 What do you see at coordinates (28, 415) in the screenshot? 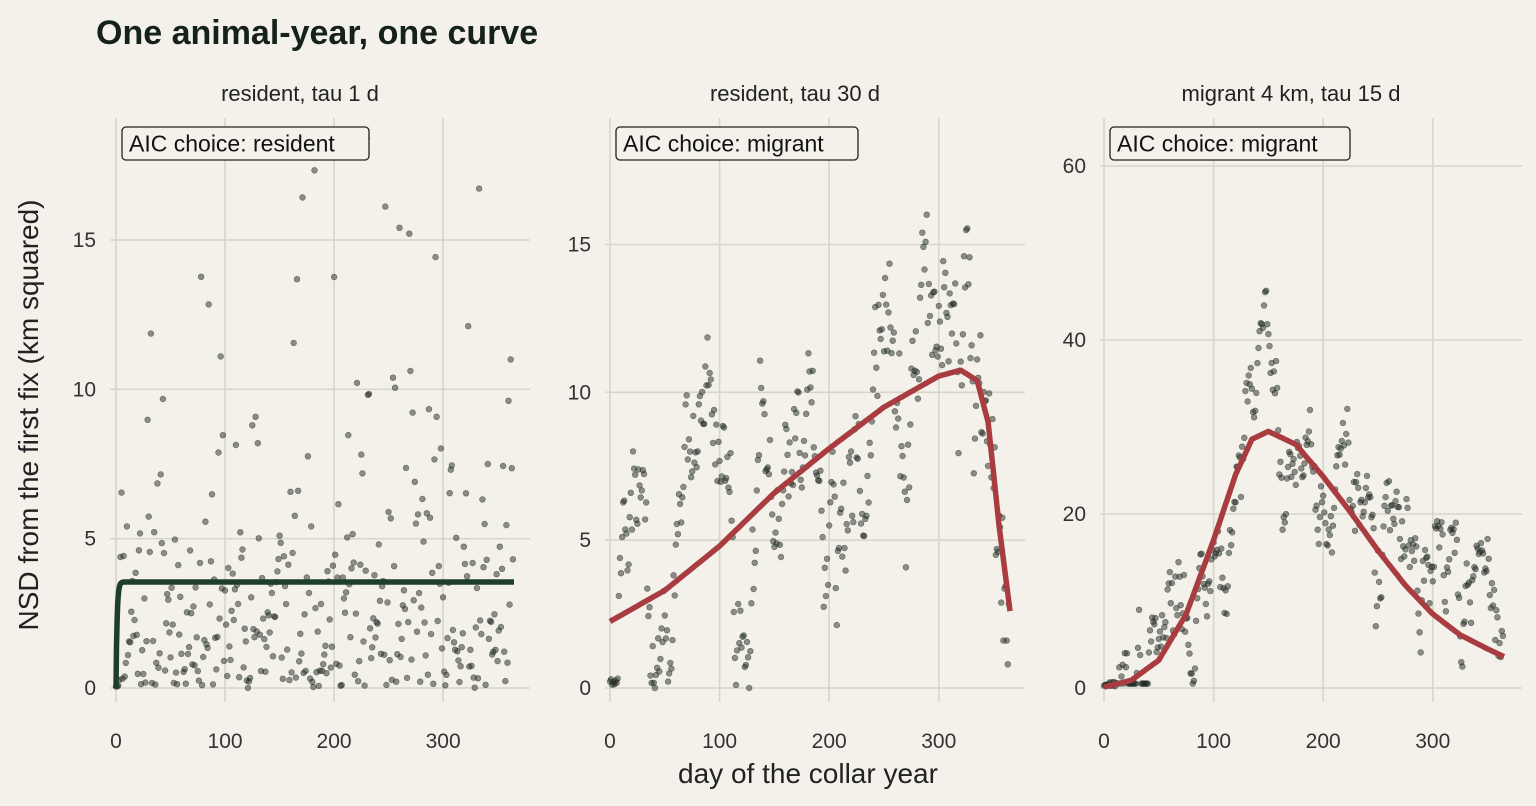
I see `y-axis-label: NSD from the first fix (km squared)` at bounding box center [28, 415].